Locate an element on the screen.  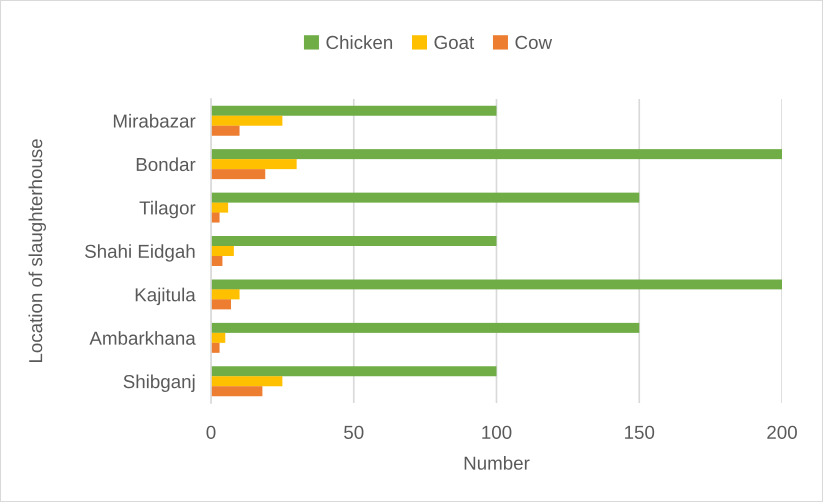
x-tick-label: 0 is located at coordinates (211, 432).